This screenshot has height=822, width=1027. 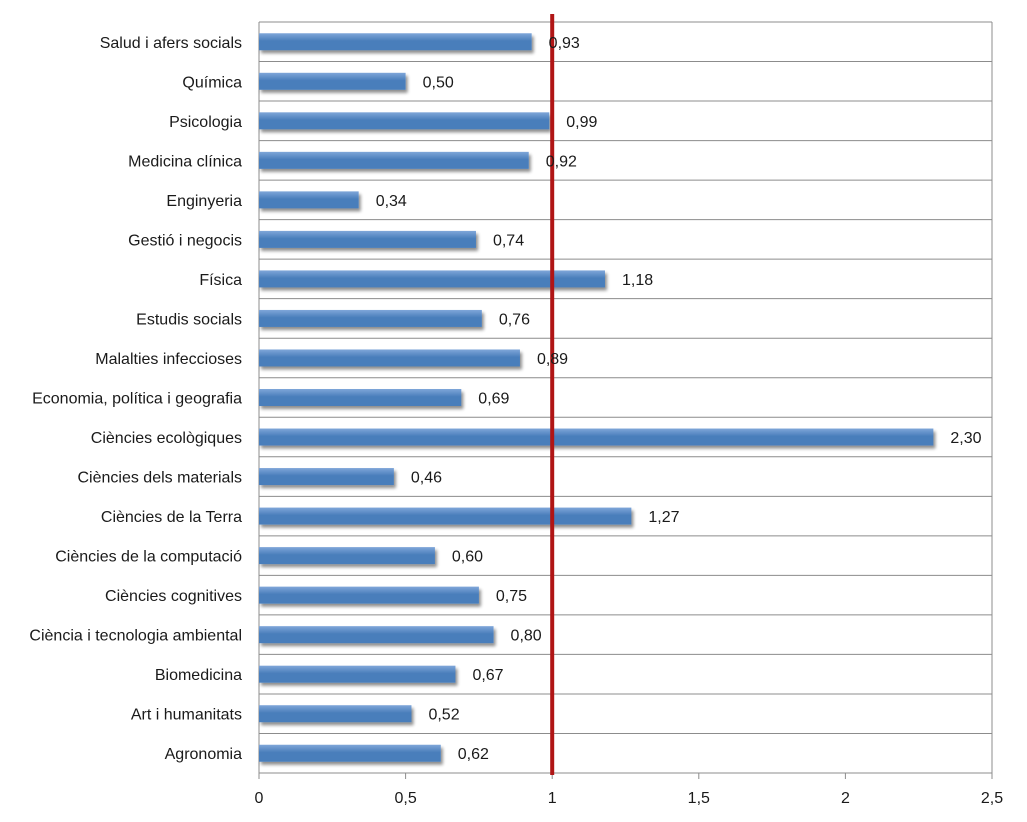 What do you see at coordinates (514, 319) in the screenshot?
I see `data-label: 0,76` at bounding box center [514, 319].